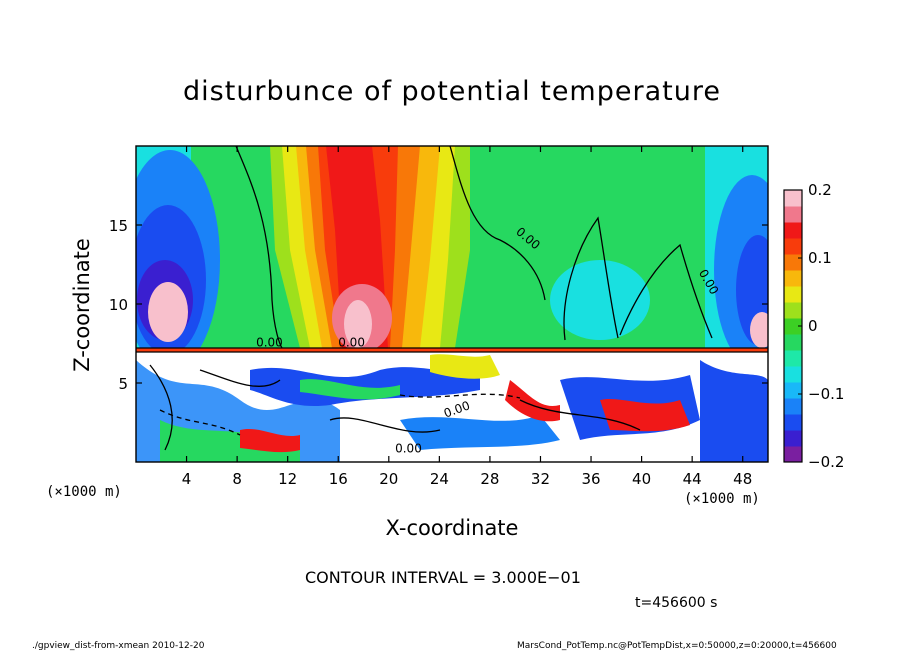 The height and width of the screenshot is (654, 904). Describe the element at coordinates (820, 258) in the screenshot. I see `colorbar-tick-label: 0.1` at that location.